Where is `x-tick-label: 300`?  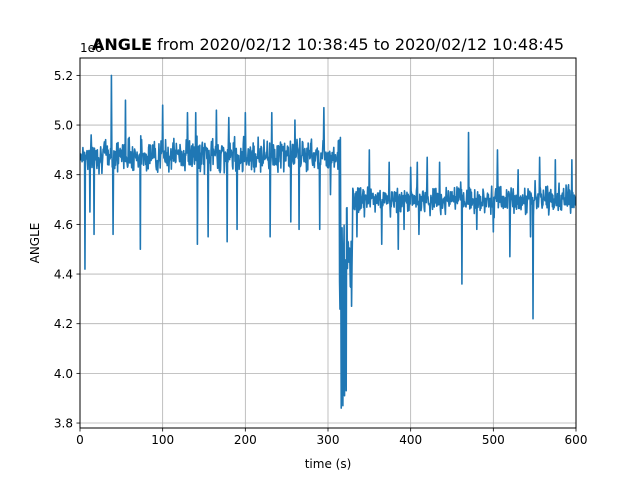
x-tick-label: 300 is located at coordinates (328, 440).